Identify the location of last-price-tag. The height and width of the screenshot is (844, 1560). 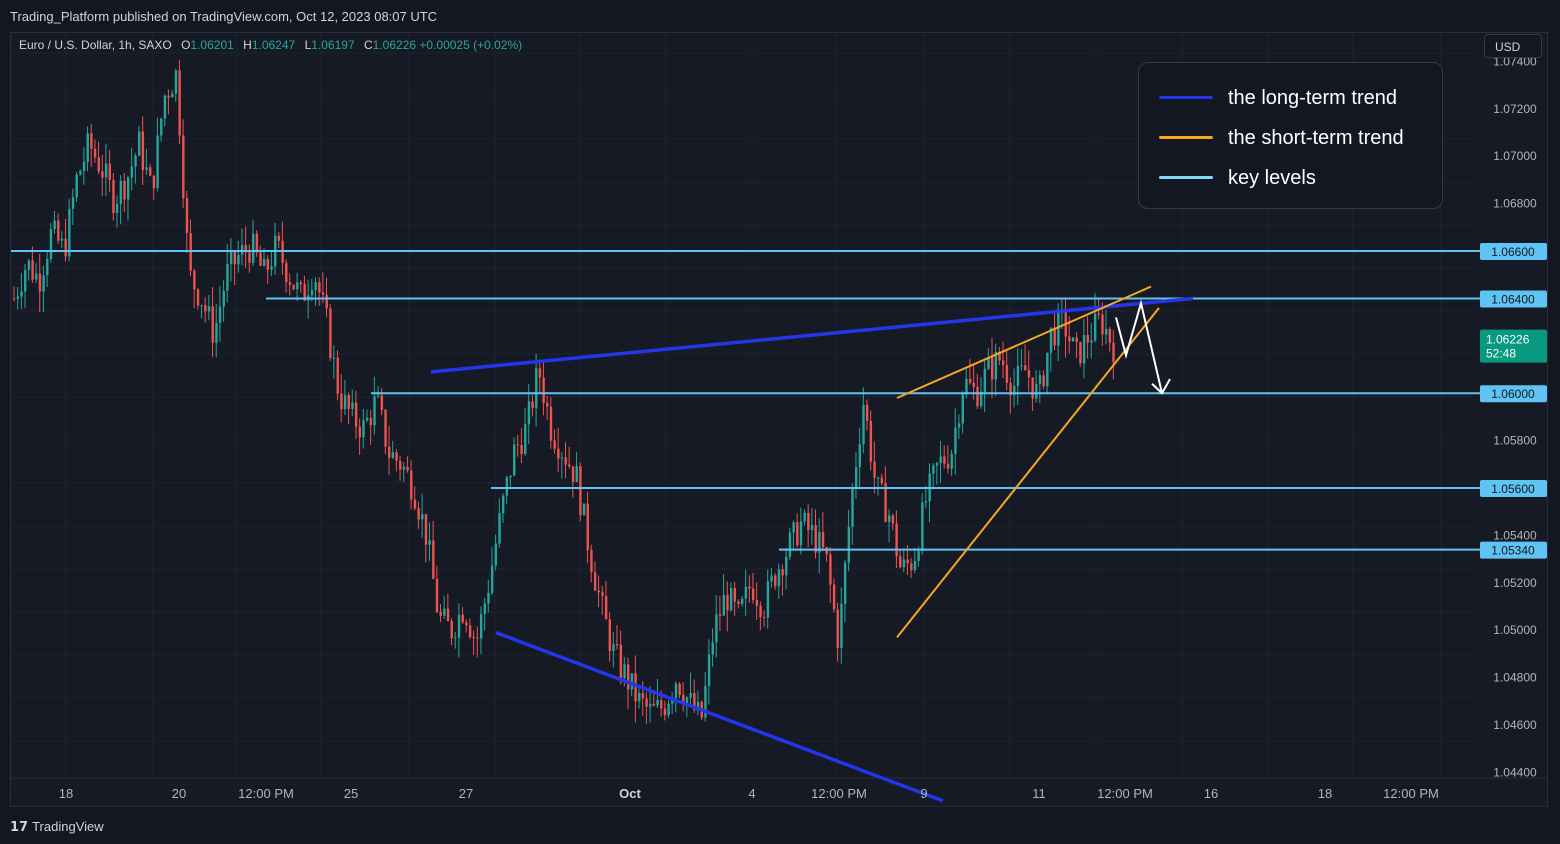
(1513, 346).